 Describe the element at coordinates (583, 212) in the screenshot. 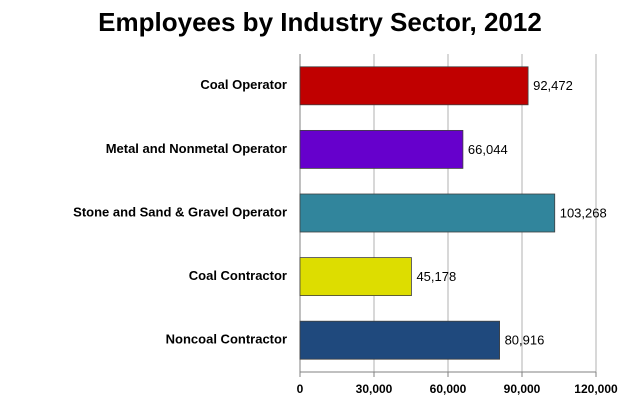

I see `data-label: 103,268` at that location.